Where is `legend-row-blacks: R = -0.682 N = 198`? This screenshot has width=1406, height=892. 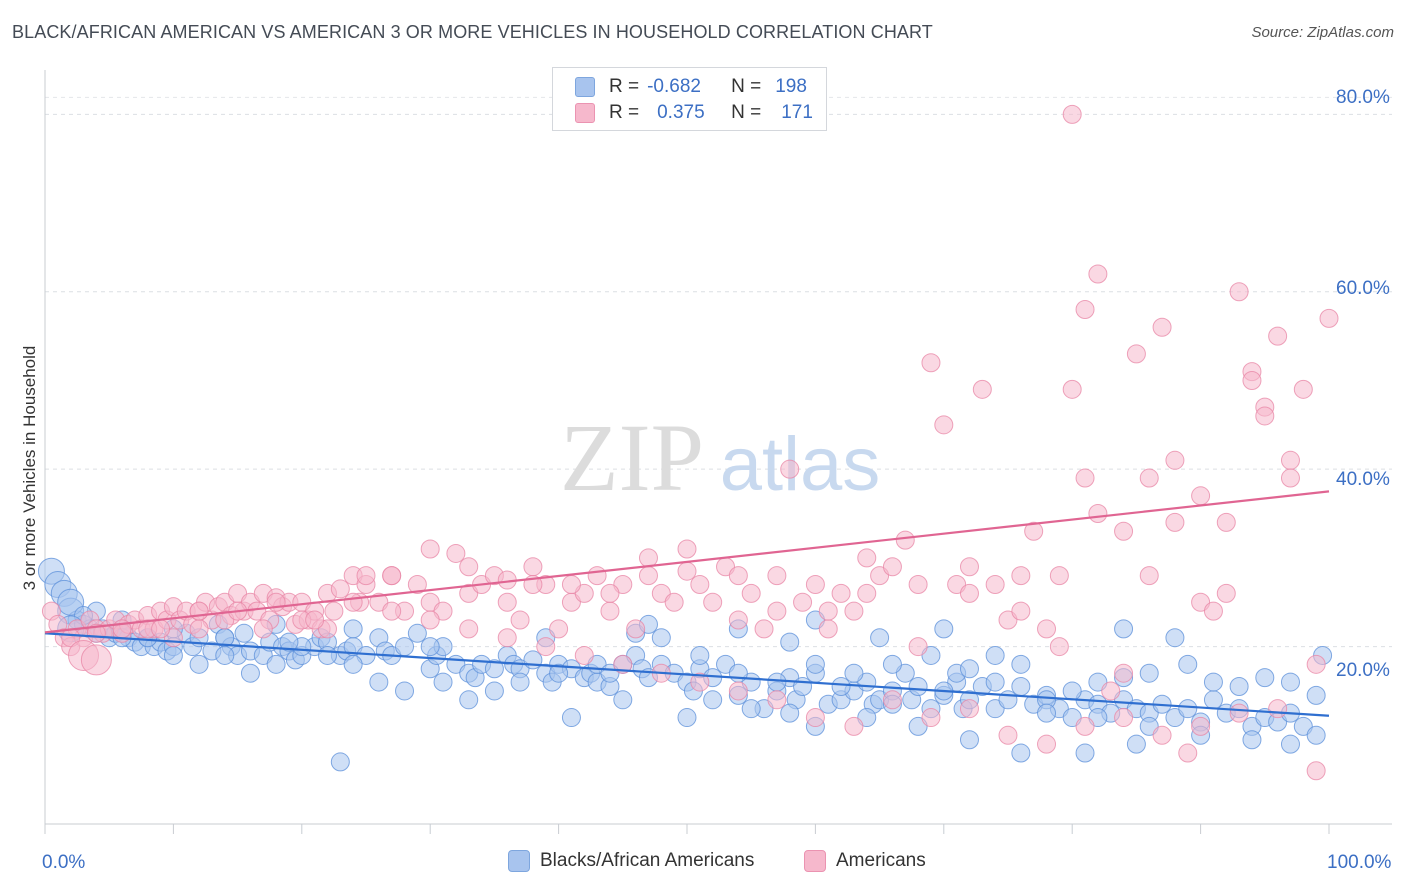 legend-row-blacks: R = -0.682 N = 198 is located at coordinates (691, 87).